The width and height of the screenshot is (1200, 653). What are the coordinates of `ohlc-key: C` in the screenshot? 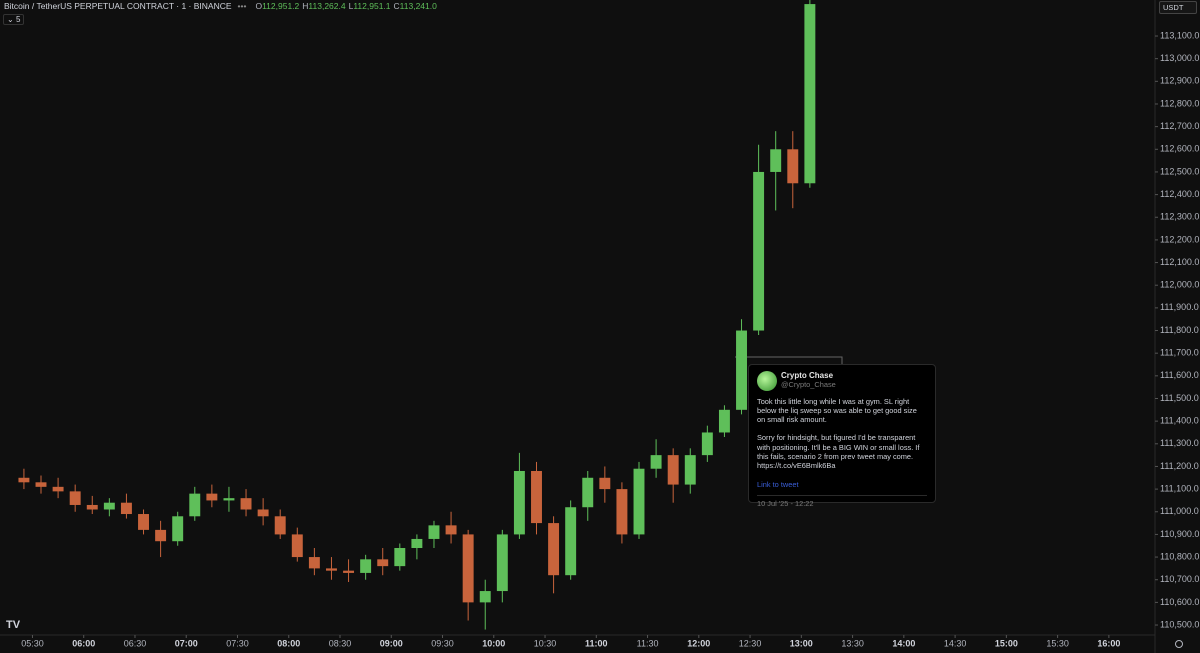 It's located at (396, 6).